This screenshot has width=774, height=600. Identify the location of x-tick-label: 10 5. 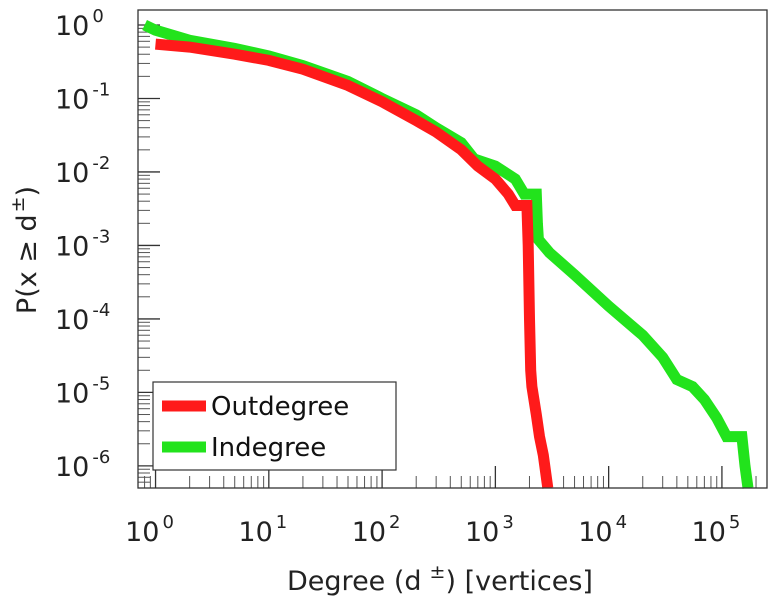
(716, 530).